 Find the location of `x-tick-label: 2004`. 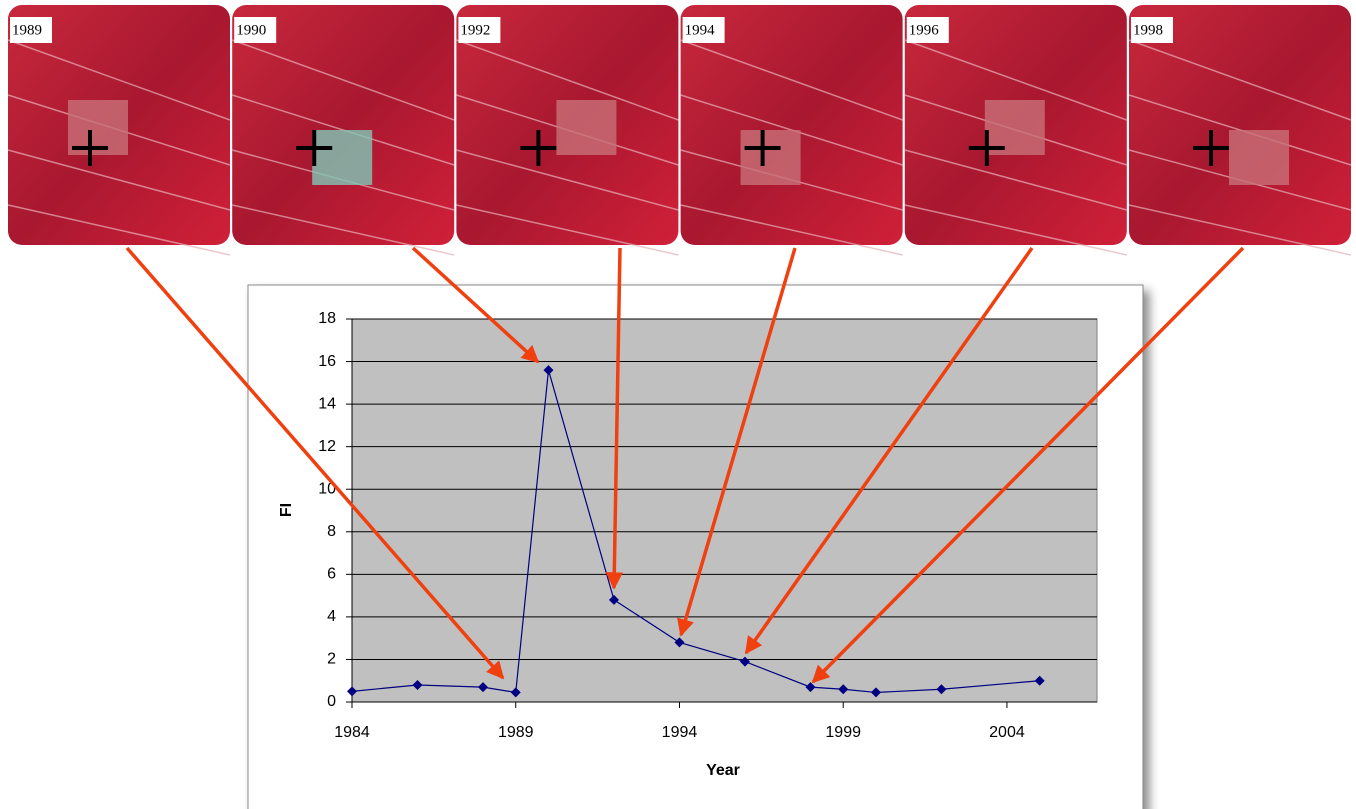

x-tick-label: 2004 is located at coordinates (1007, 732).